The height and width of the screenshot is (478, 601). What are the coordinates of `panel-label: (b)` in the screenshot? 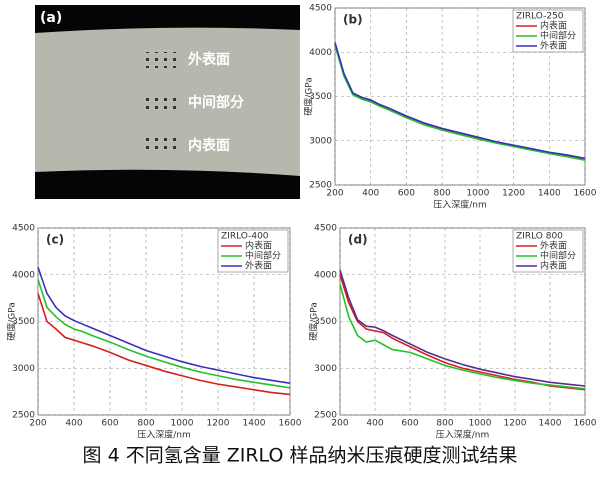 It's located at (353, 20).